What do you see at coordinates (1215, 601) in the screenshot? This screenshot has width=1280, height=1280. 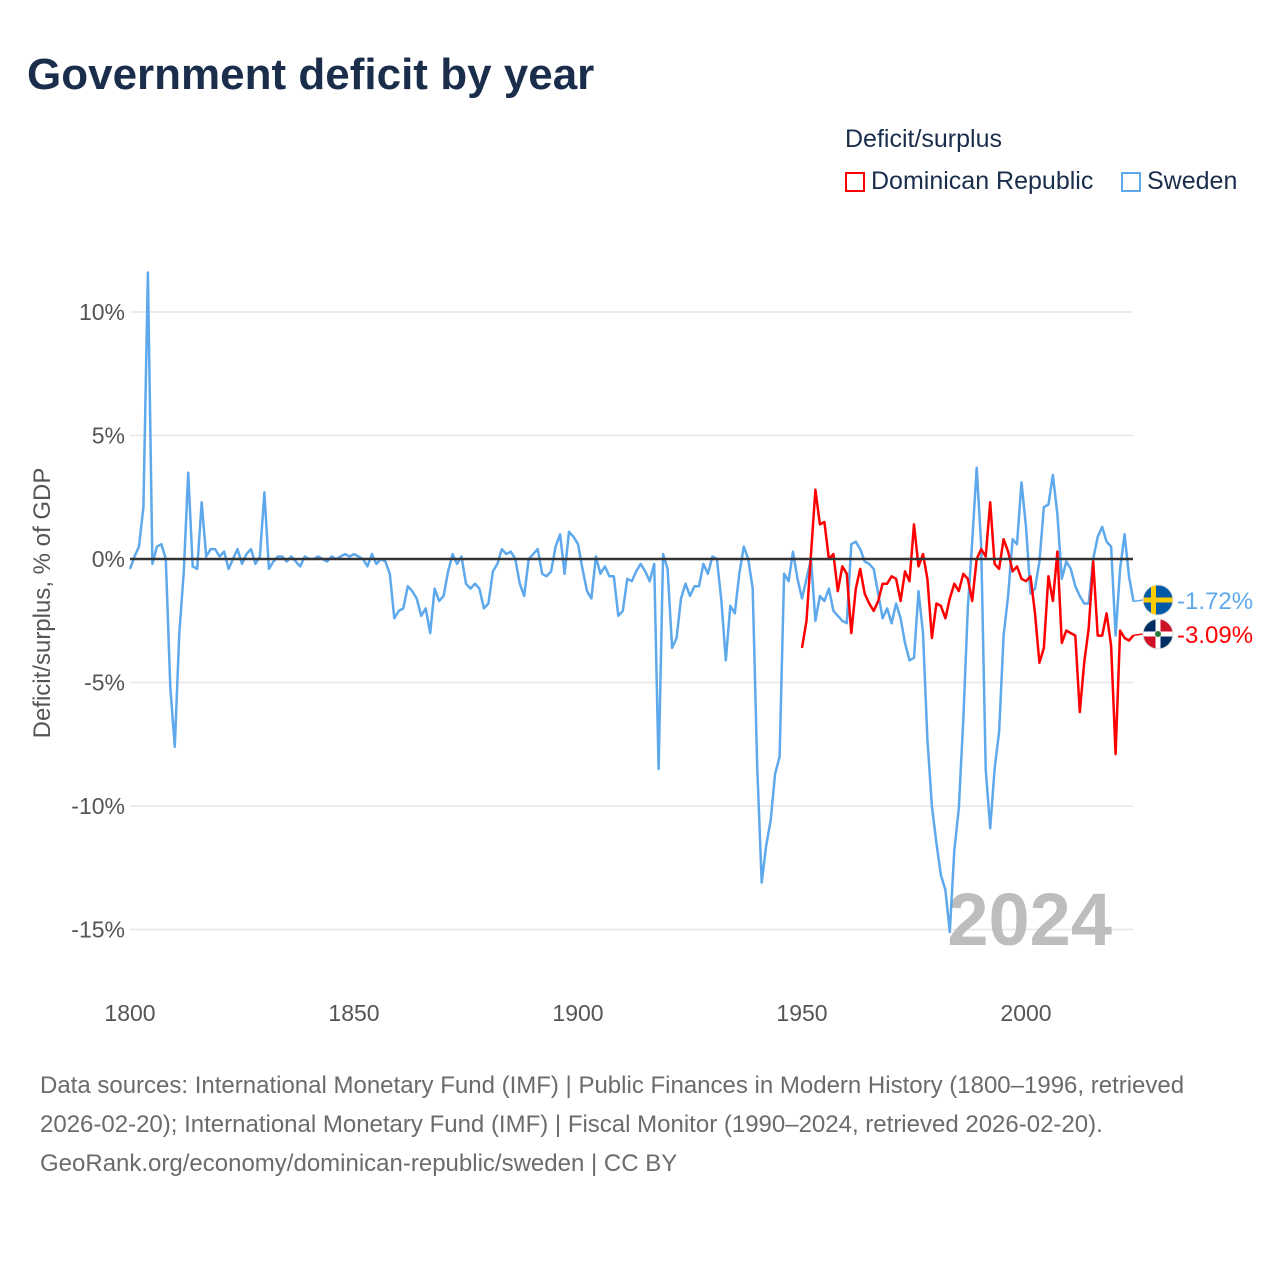 I see `end-value-label-sweden: -1.72%` at bounding box center [1215, 601].